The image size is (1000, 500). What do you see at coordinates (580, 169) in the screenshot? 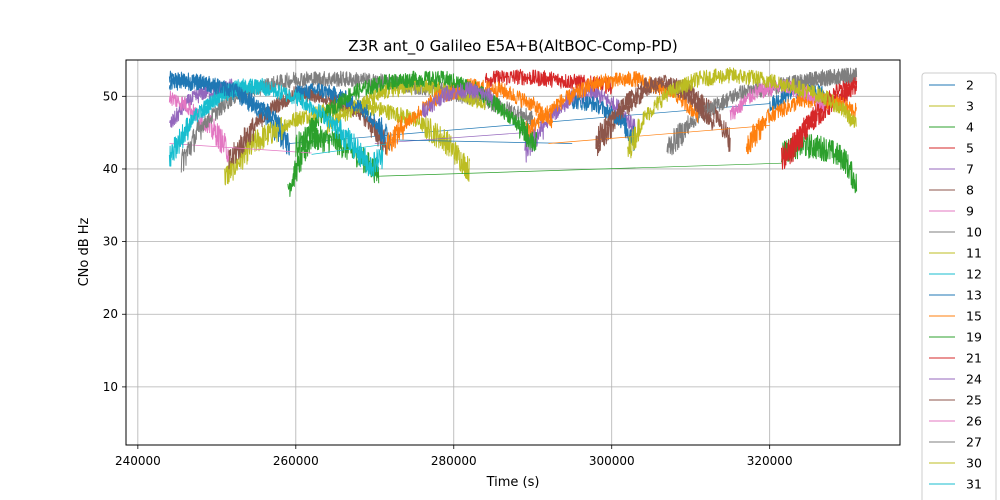
I see `series-4-link` at bounding box center [580, 169].